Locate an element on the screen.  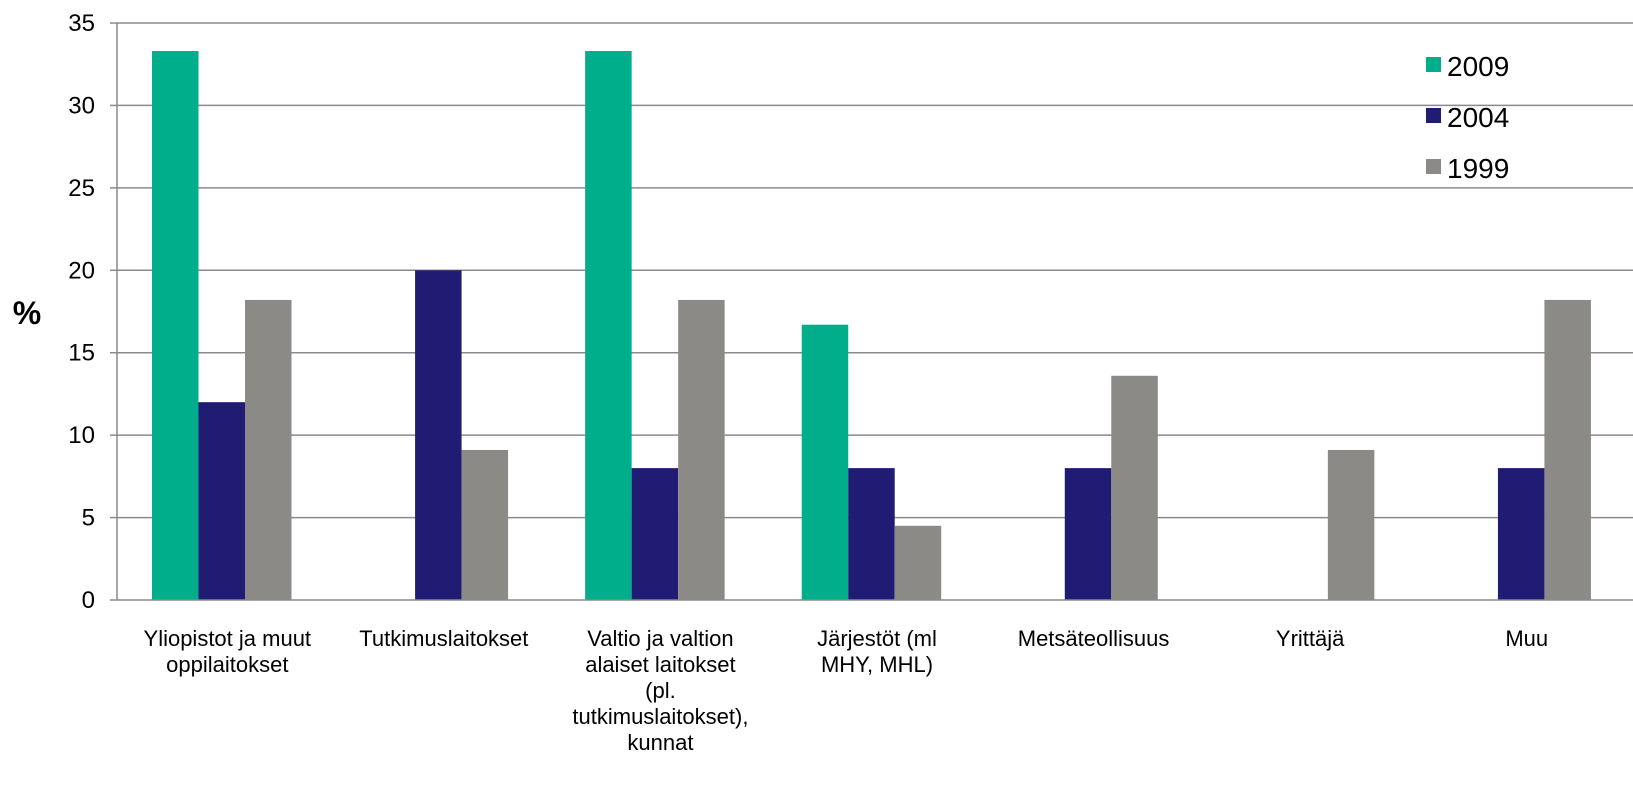
x-category-label-line: (pl. is located at coordinates (660, 690).